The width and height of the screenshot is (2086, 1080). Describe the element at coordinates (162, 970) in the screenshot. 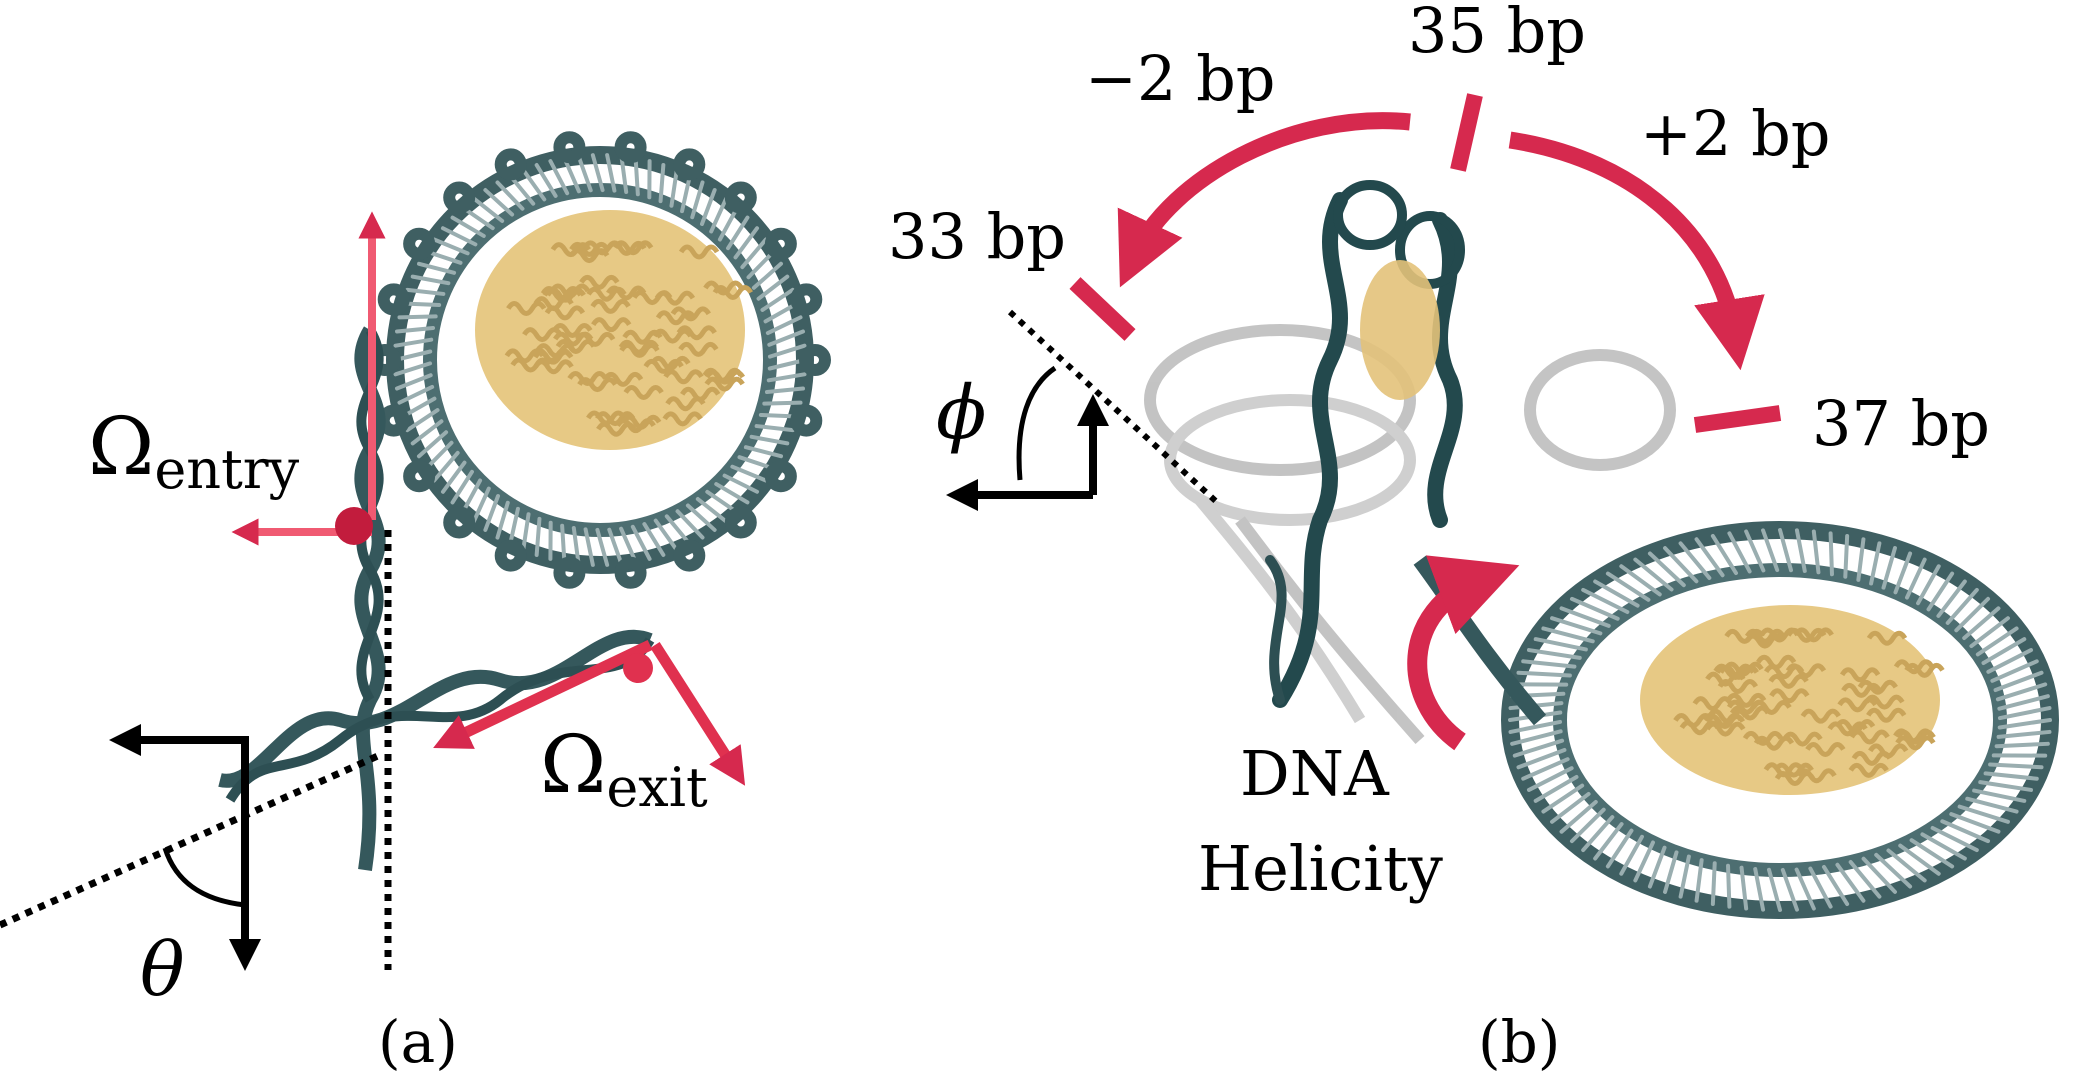

I see `theta-label: θ` at that location.